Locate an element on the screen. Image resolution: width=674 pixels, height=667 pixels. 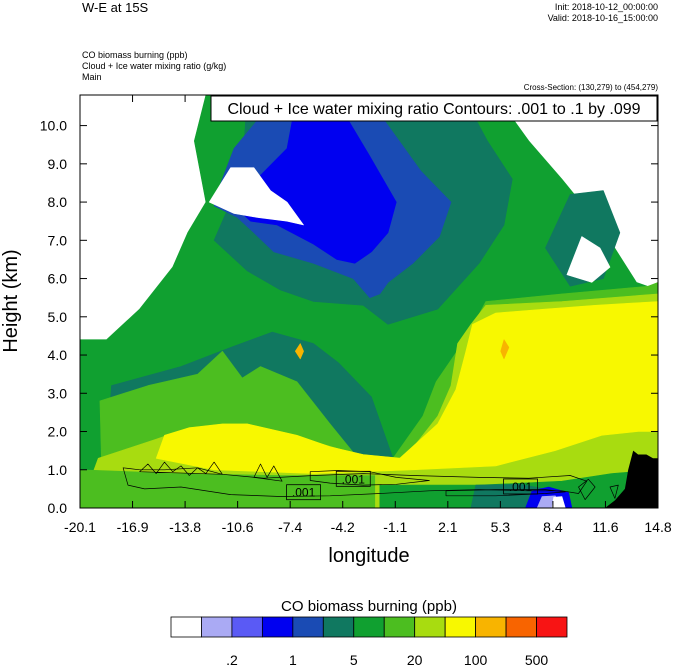
y-tick-label: 2.0 is located at coordinates (58, 432).